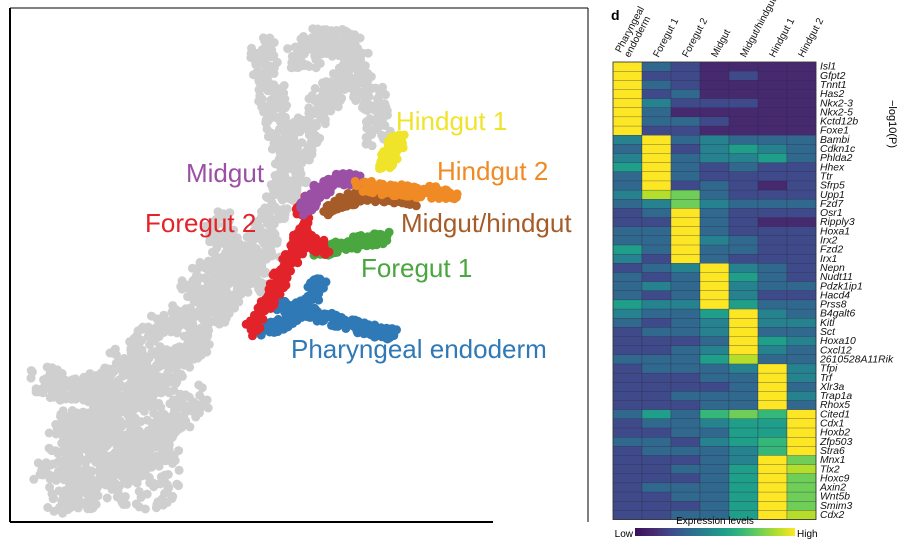  Describe the element at coordinates (828, 332) in the screenshot. I see `gene-label: Sct` at that location.